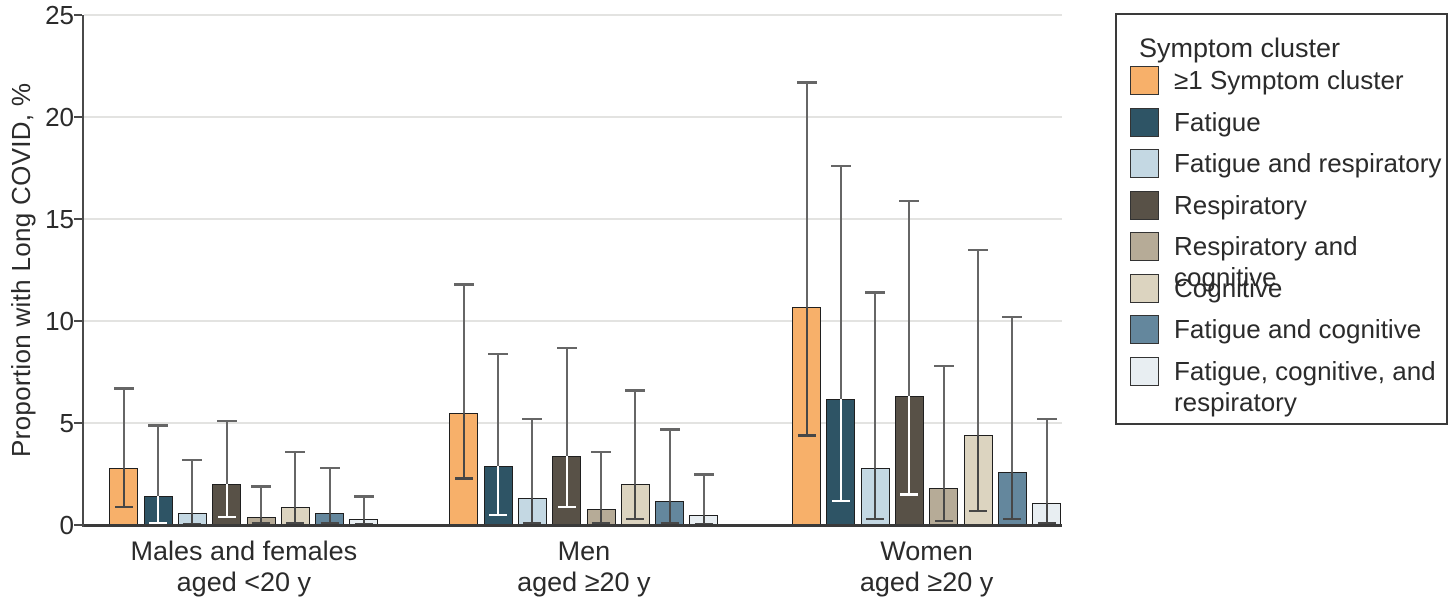 Image resolution: width=1453 pixels, height=601 pixels. Describe the element at coordinates (1266, 261) in the screenshot. I see `legend-label-5: Respiratory and cognitive` at that location.